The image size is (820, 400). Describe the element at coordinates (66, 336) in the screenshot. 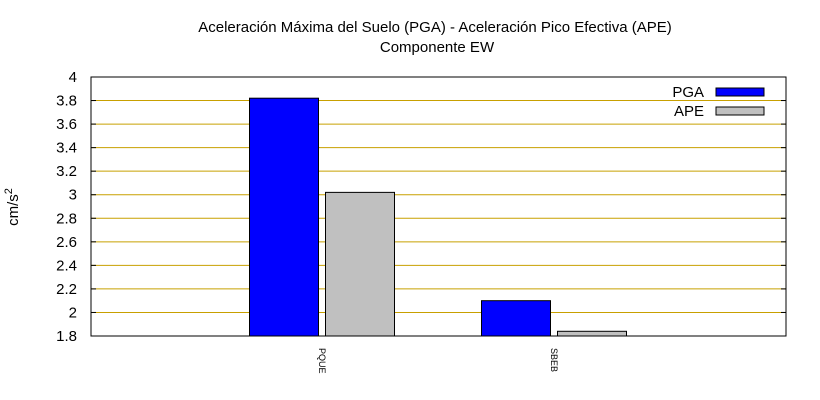

I see `y-tick-label: 1.8` at that location.